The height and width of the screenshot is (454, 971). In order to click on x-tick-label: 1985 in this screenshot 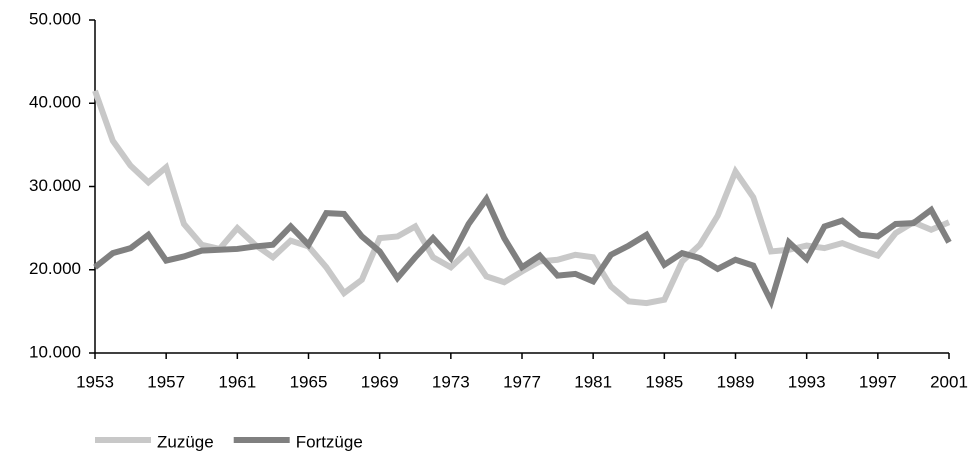, I will do `click(664, 381)`.